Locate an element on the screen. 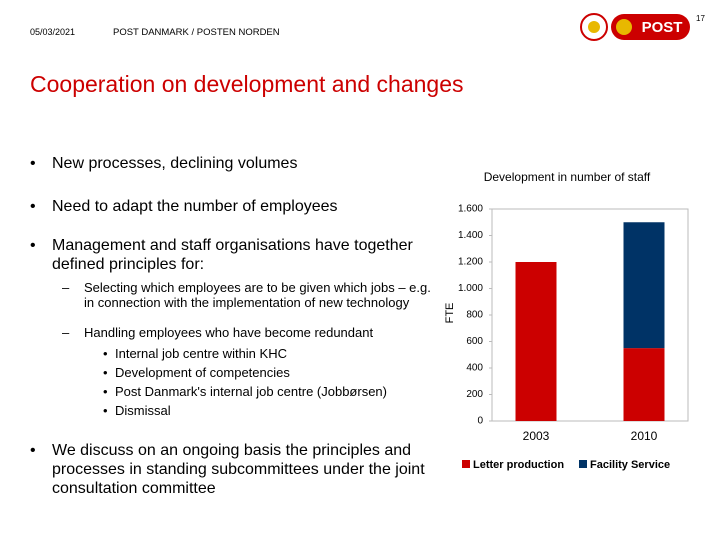  legend-label: Letter production is located at coordinates (518, 465).